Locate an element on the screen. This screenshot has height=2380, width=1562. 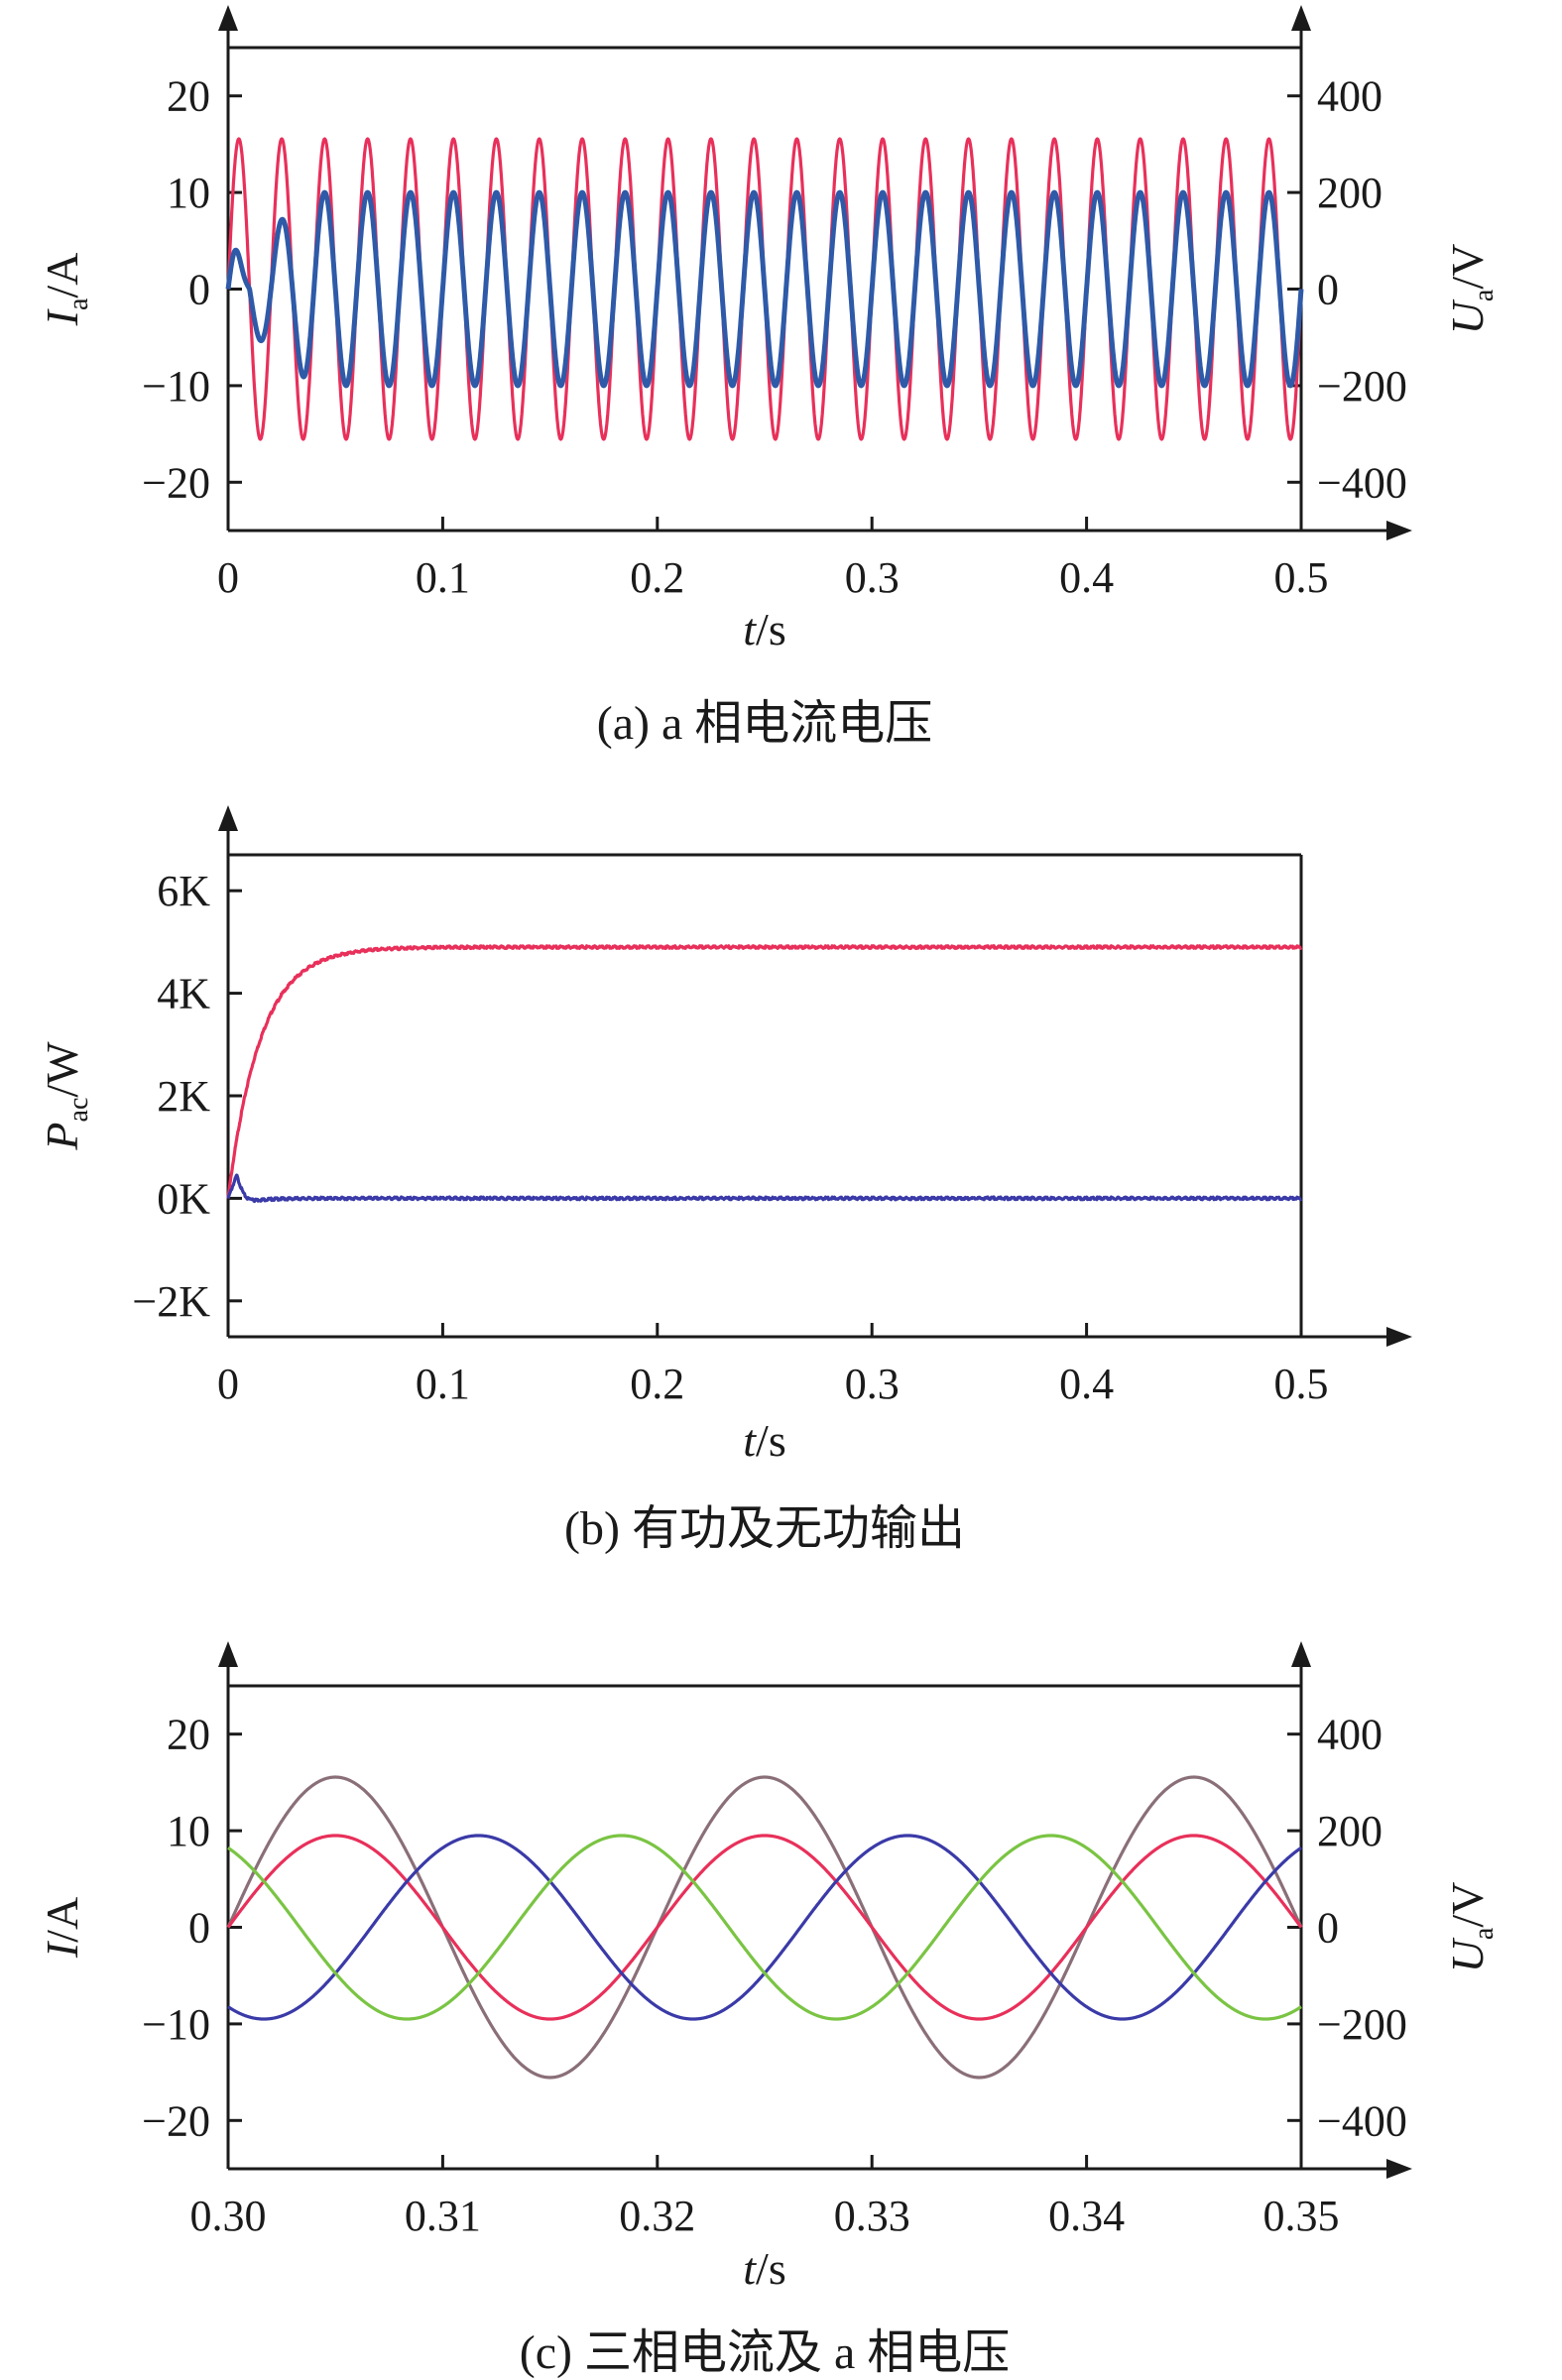
series-group-c is located at coordinates (764, 1927).